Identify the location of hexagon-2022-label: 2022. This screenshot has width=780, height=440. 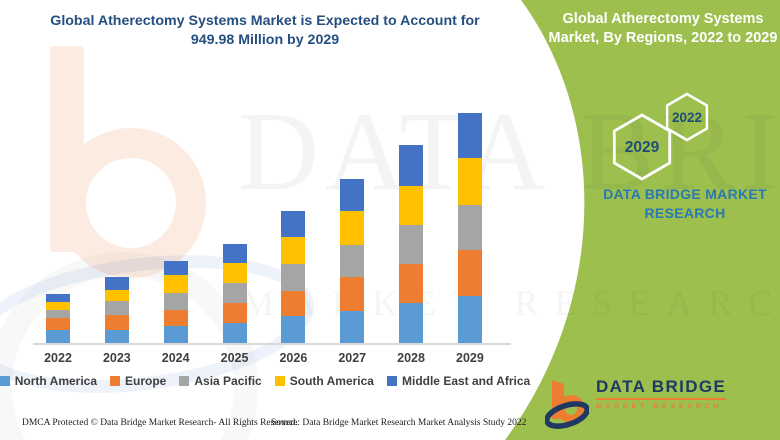
(687, 117).